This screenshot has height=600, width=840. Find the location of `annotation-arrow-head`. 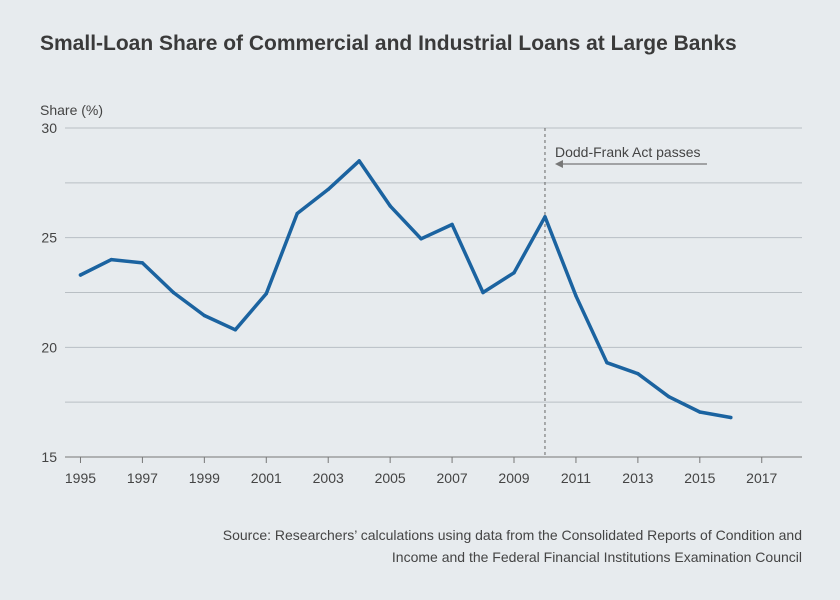

annotation-arrow-head is located at coordinates (558, 164).